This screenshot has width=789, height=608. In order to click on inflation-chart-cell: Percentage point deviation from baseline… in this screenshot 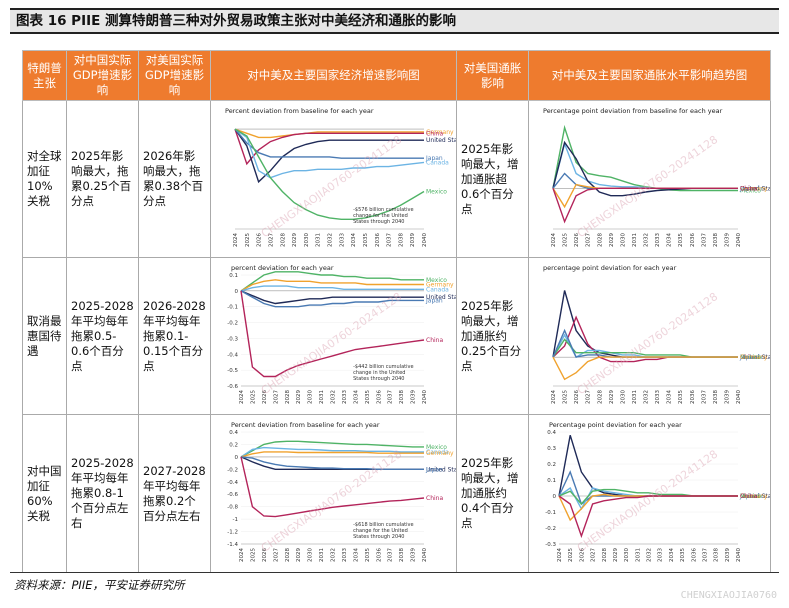, I will do `click(649, 179)`.